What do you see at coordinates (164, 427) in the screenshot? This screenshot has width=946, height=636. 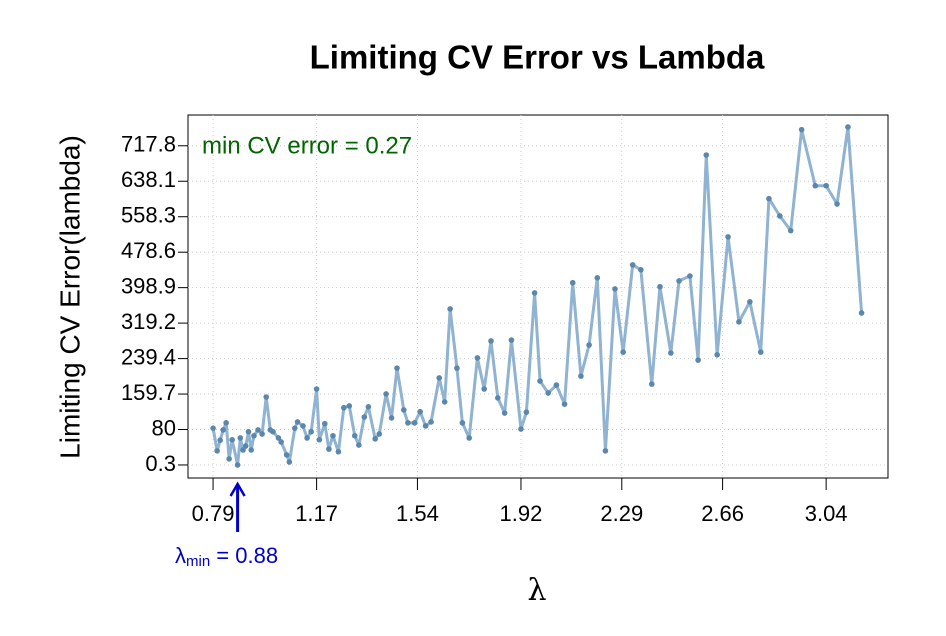 I see `y-tick-label: 80` at bounding box center [164, 427].